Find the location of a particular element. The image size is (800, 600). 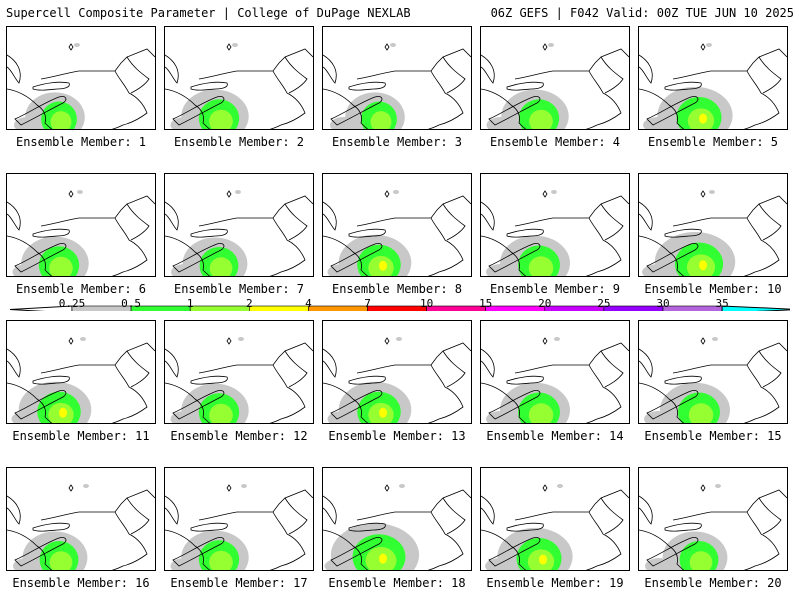

ensemble-member-label: Ensemble Member: 7 is located at coordinates (239, 289).